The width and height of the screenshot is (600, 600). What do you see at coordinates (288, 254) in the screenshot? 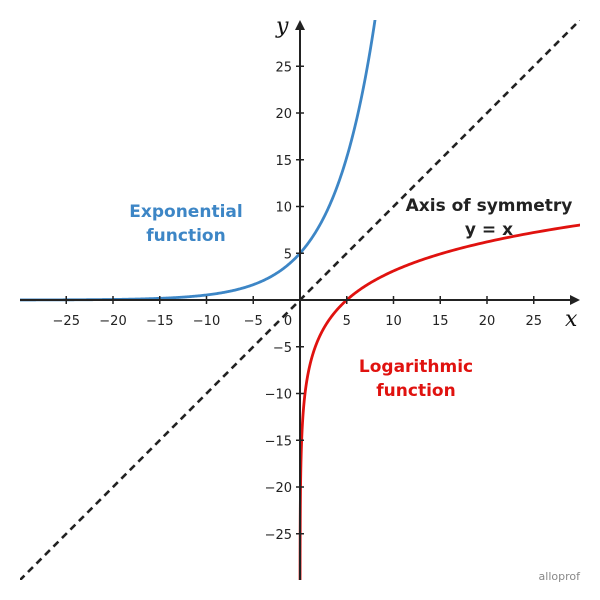
I see `y-tick-label: 5` at bounding box center [288, 254].